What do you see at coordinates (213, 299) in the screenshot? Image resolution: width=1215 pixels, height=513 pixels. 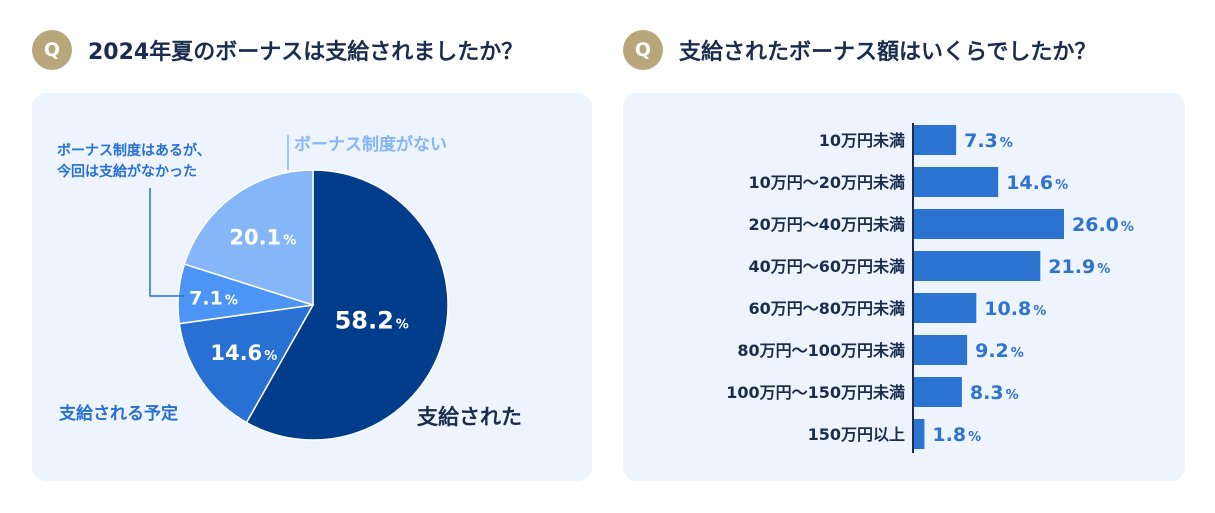 I see `pie-value-label: 7.1%` at bounding box center [213, 299].